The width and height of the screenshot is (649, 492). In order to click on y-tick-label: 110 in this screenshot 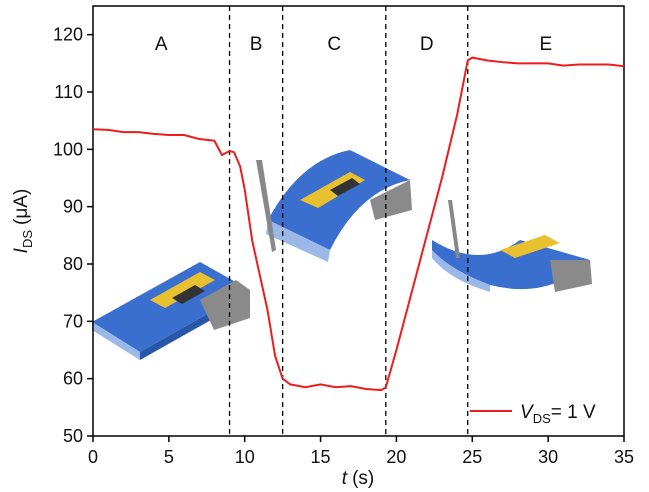, I will do `click(68, 92)`.